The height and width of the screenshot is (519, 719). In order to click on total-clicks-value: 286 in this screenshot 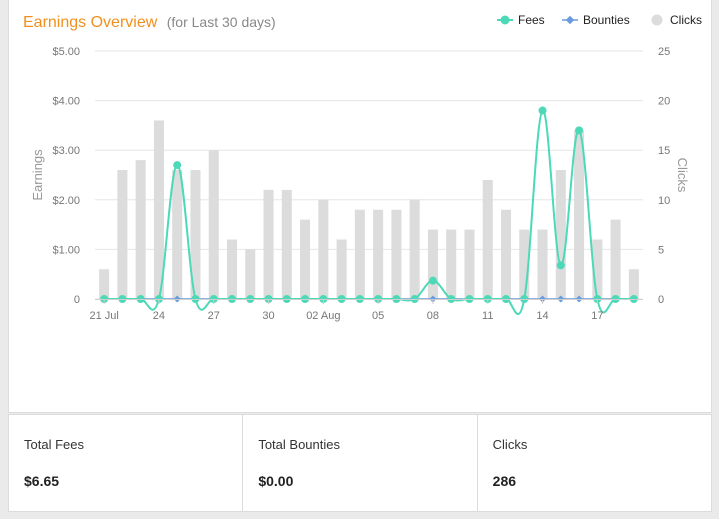, I will do `click(504, 481)`.